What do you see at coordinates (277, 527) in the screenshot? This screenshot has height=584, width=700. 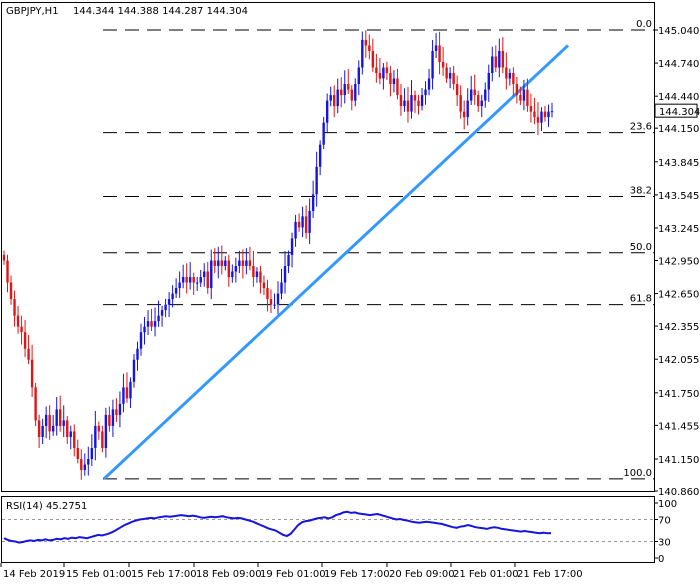 I see `rsi-line` at bounding box center [277, 527].